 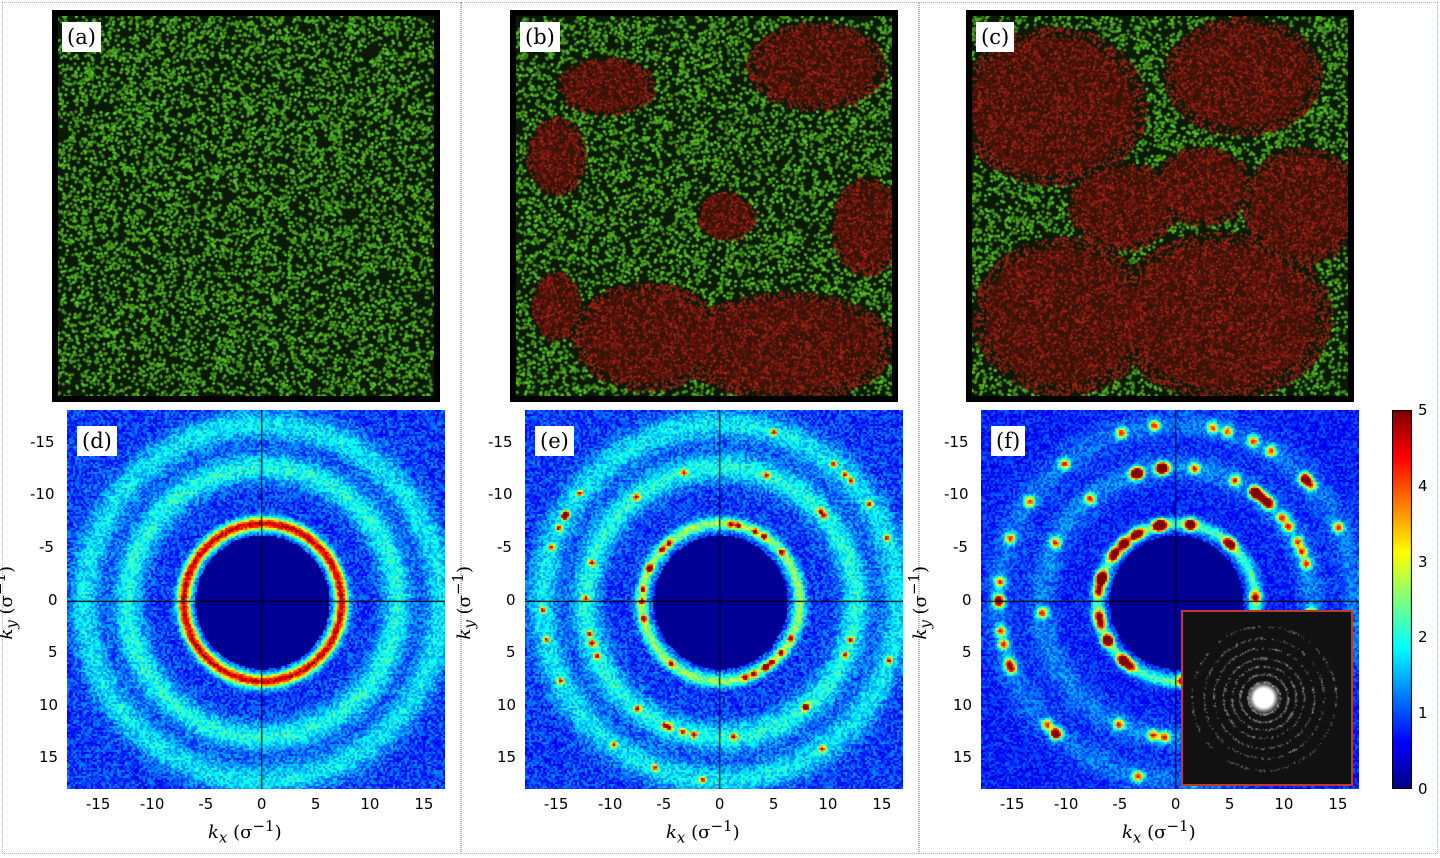 I want to click on panel-label-b: (b), so click(x=540, y=37).